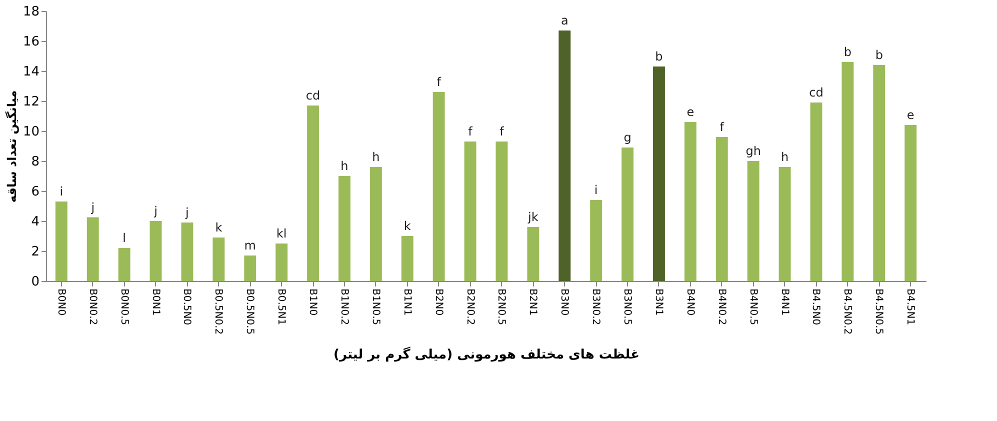  What do you see at coordinates (532, 302) in the screenshot?
I see `x-tick-label: B2N1` at bounding box center [532, 302].